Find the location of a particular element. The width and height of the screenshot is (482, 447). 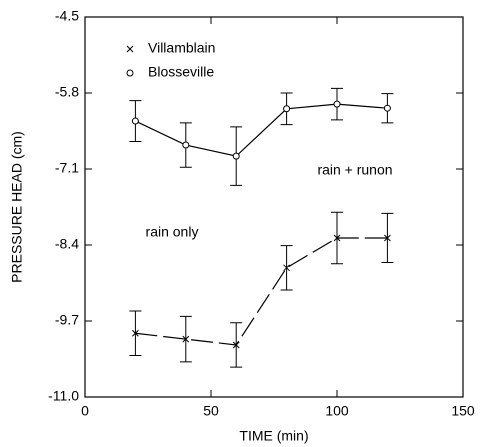

x-tick-label: 50 is located at coordinates (211, 411).